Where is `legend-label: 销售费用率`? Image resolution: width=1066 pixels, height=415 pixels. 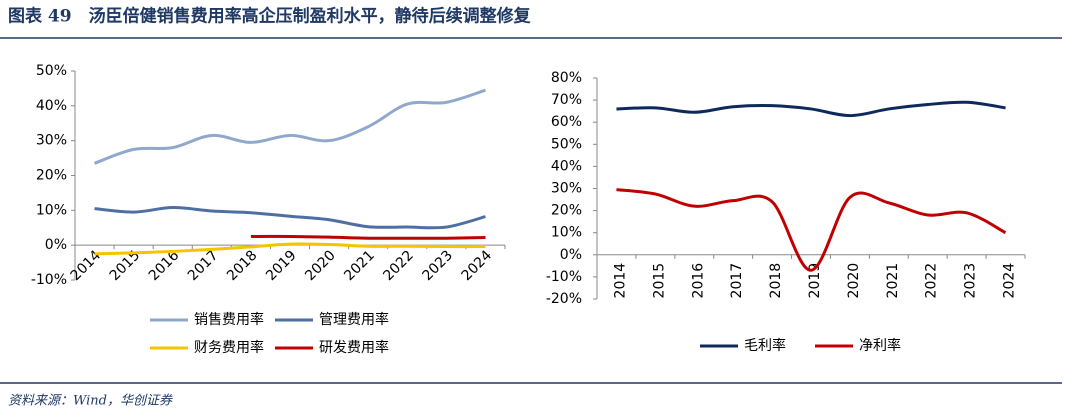
legend-label: 销售费用率 is located at coordinates (229, 319).